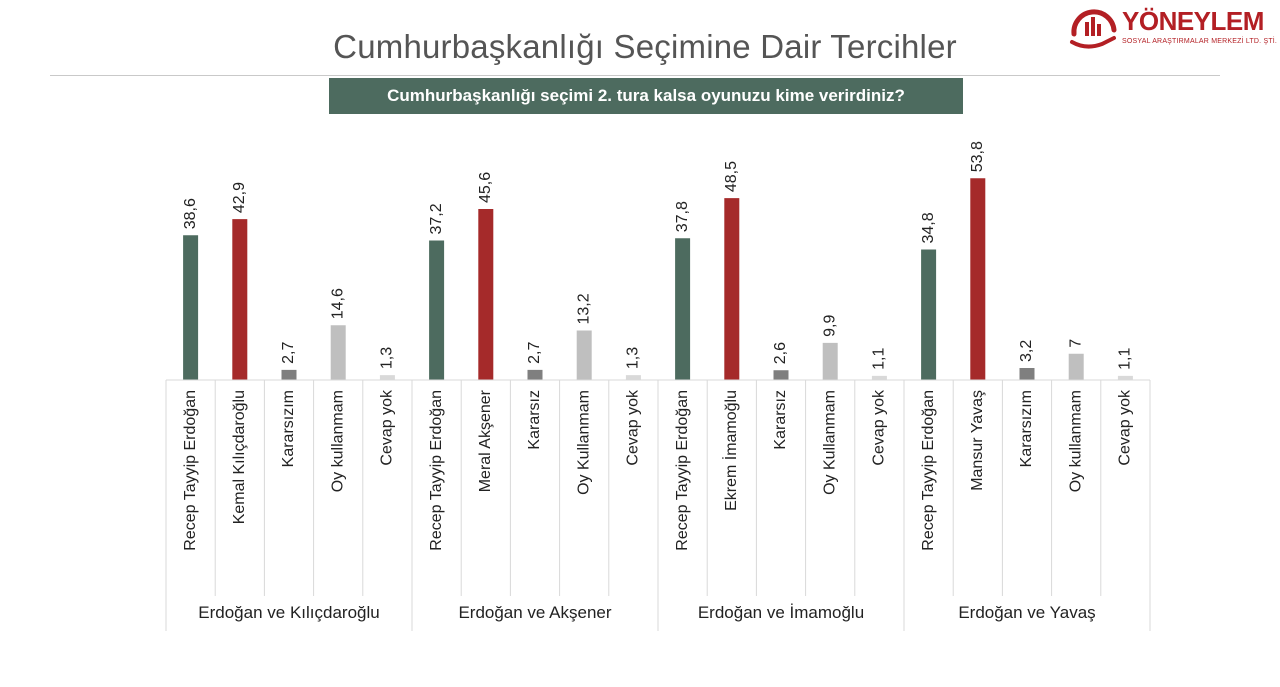  Describe the element at coordinates (485, 440) in the screenshot. I see `category-label: Meral Akşener` at that location.